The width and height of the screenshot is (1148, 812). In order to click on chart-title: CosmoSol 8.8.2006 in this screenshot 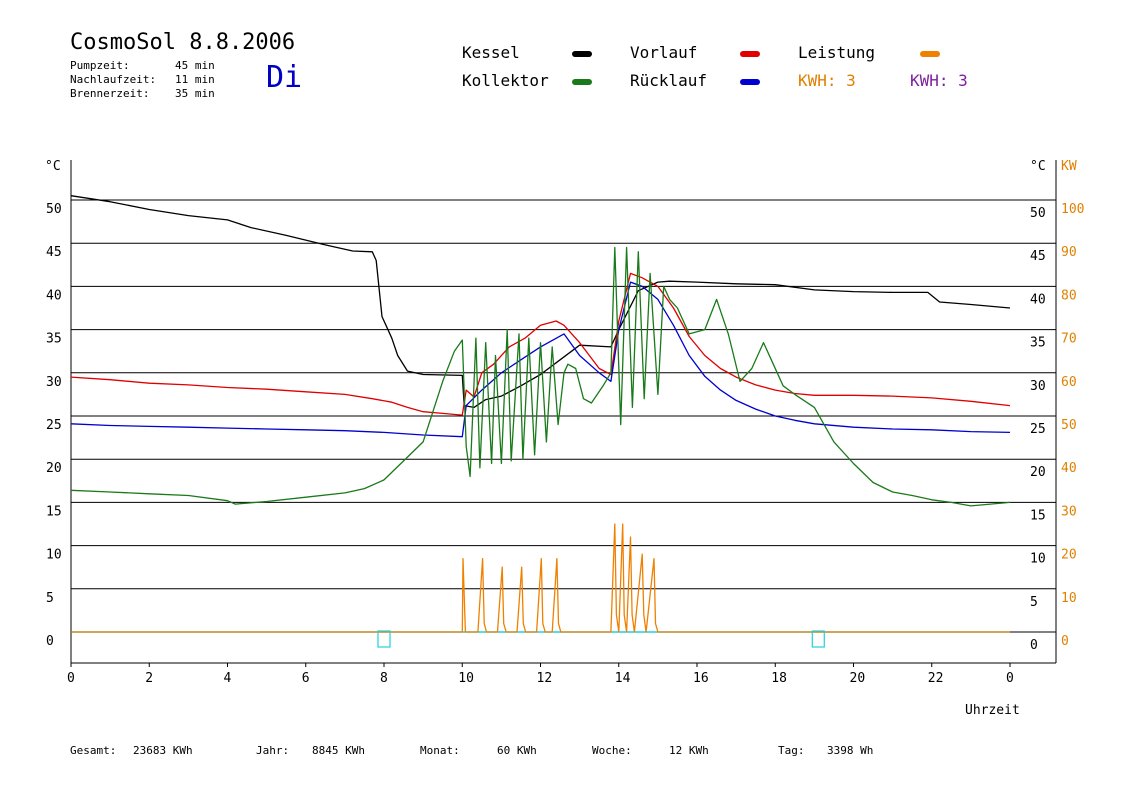, I will do `click(183, 42)`.